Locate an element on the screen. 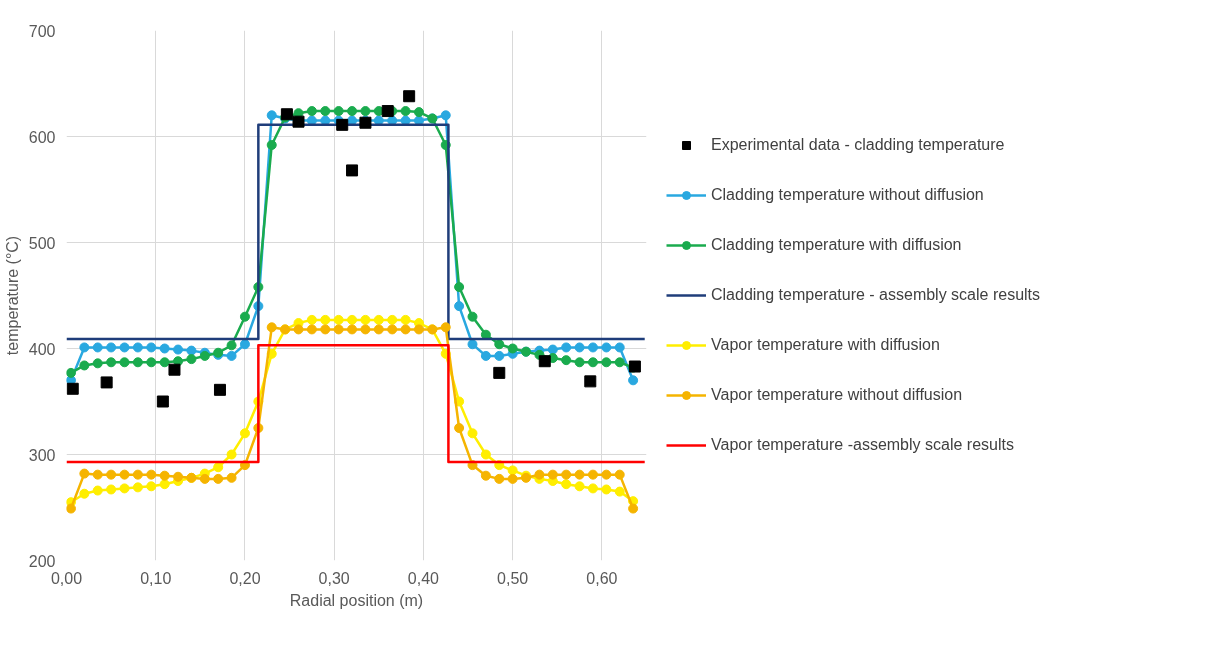  legend-label: Vapor temperature -assembly scale results is located at coordinates (862, 445).